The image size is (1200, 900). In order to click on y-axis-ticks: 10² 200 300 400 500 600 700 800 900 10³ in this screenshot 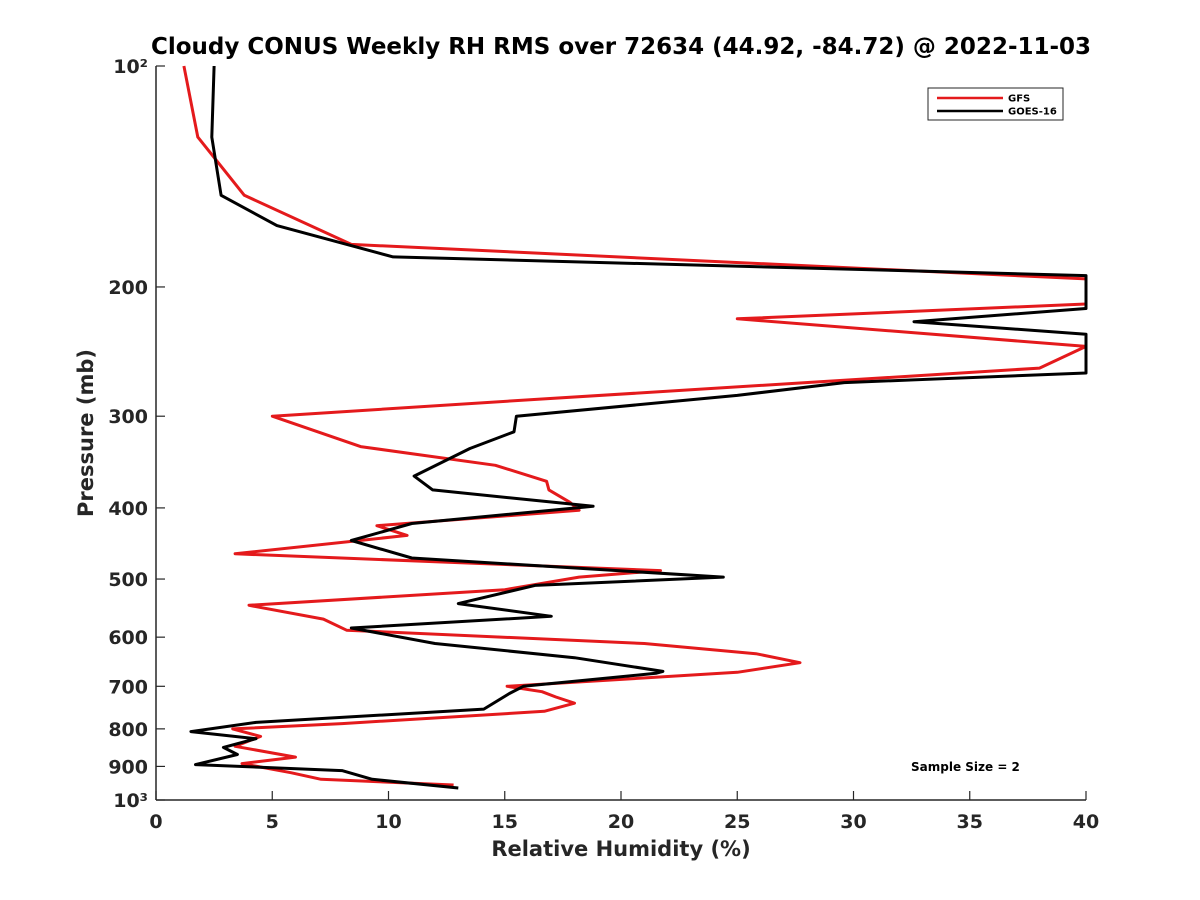, I will do `click(136, 434)`.